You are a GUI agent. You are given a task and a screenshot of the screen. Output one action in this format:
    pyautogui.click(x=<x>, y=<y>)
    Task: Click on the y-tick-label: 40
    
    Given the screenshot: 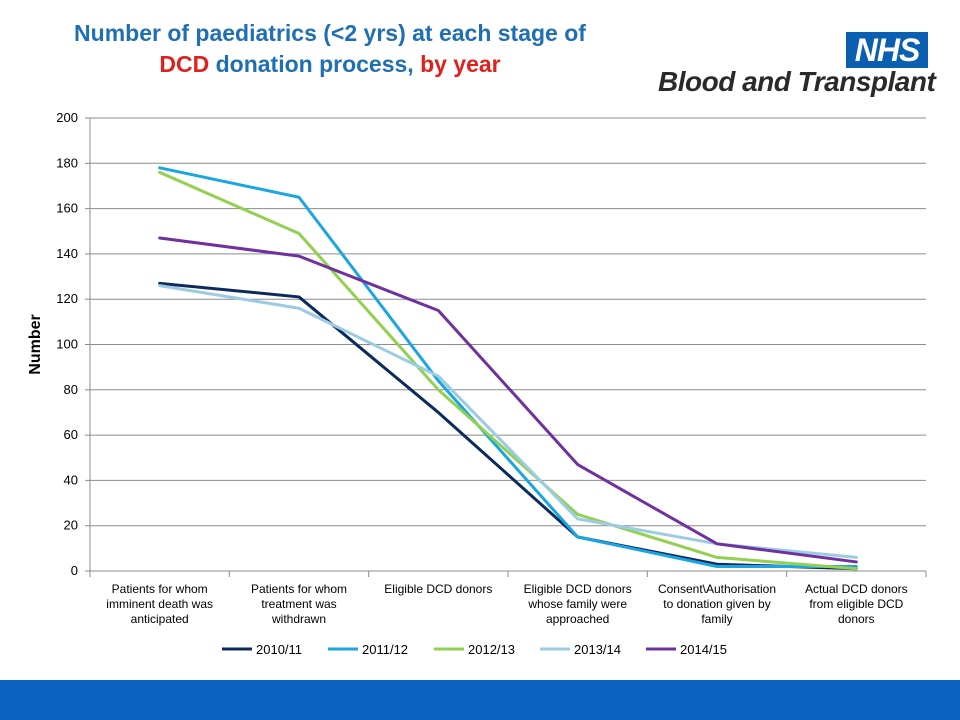 What is the action you would take?
    pyautogui.click(x=71, y=479)
    